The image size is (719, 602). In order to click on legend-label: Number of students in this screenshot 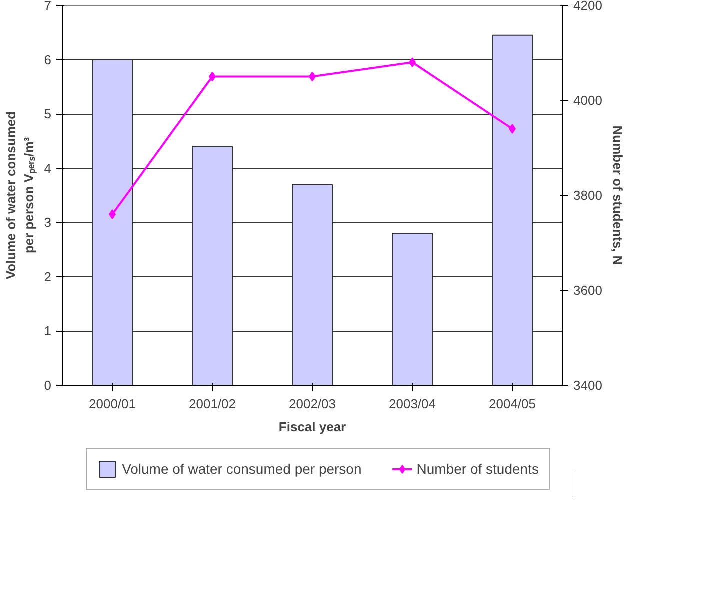, I will do `click(477, 469)`.